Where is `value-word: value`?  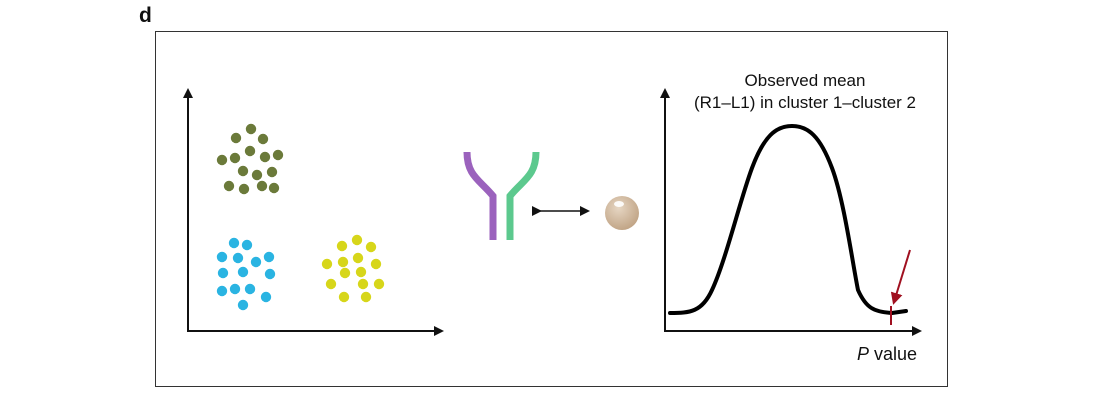
value-word: value is located at coordinates (896, 354).